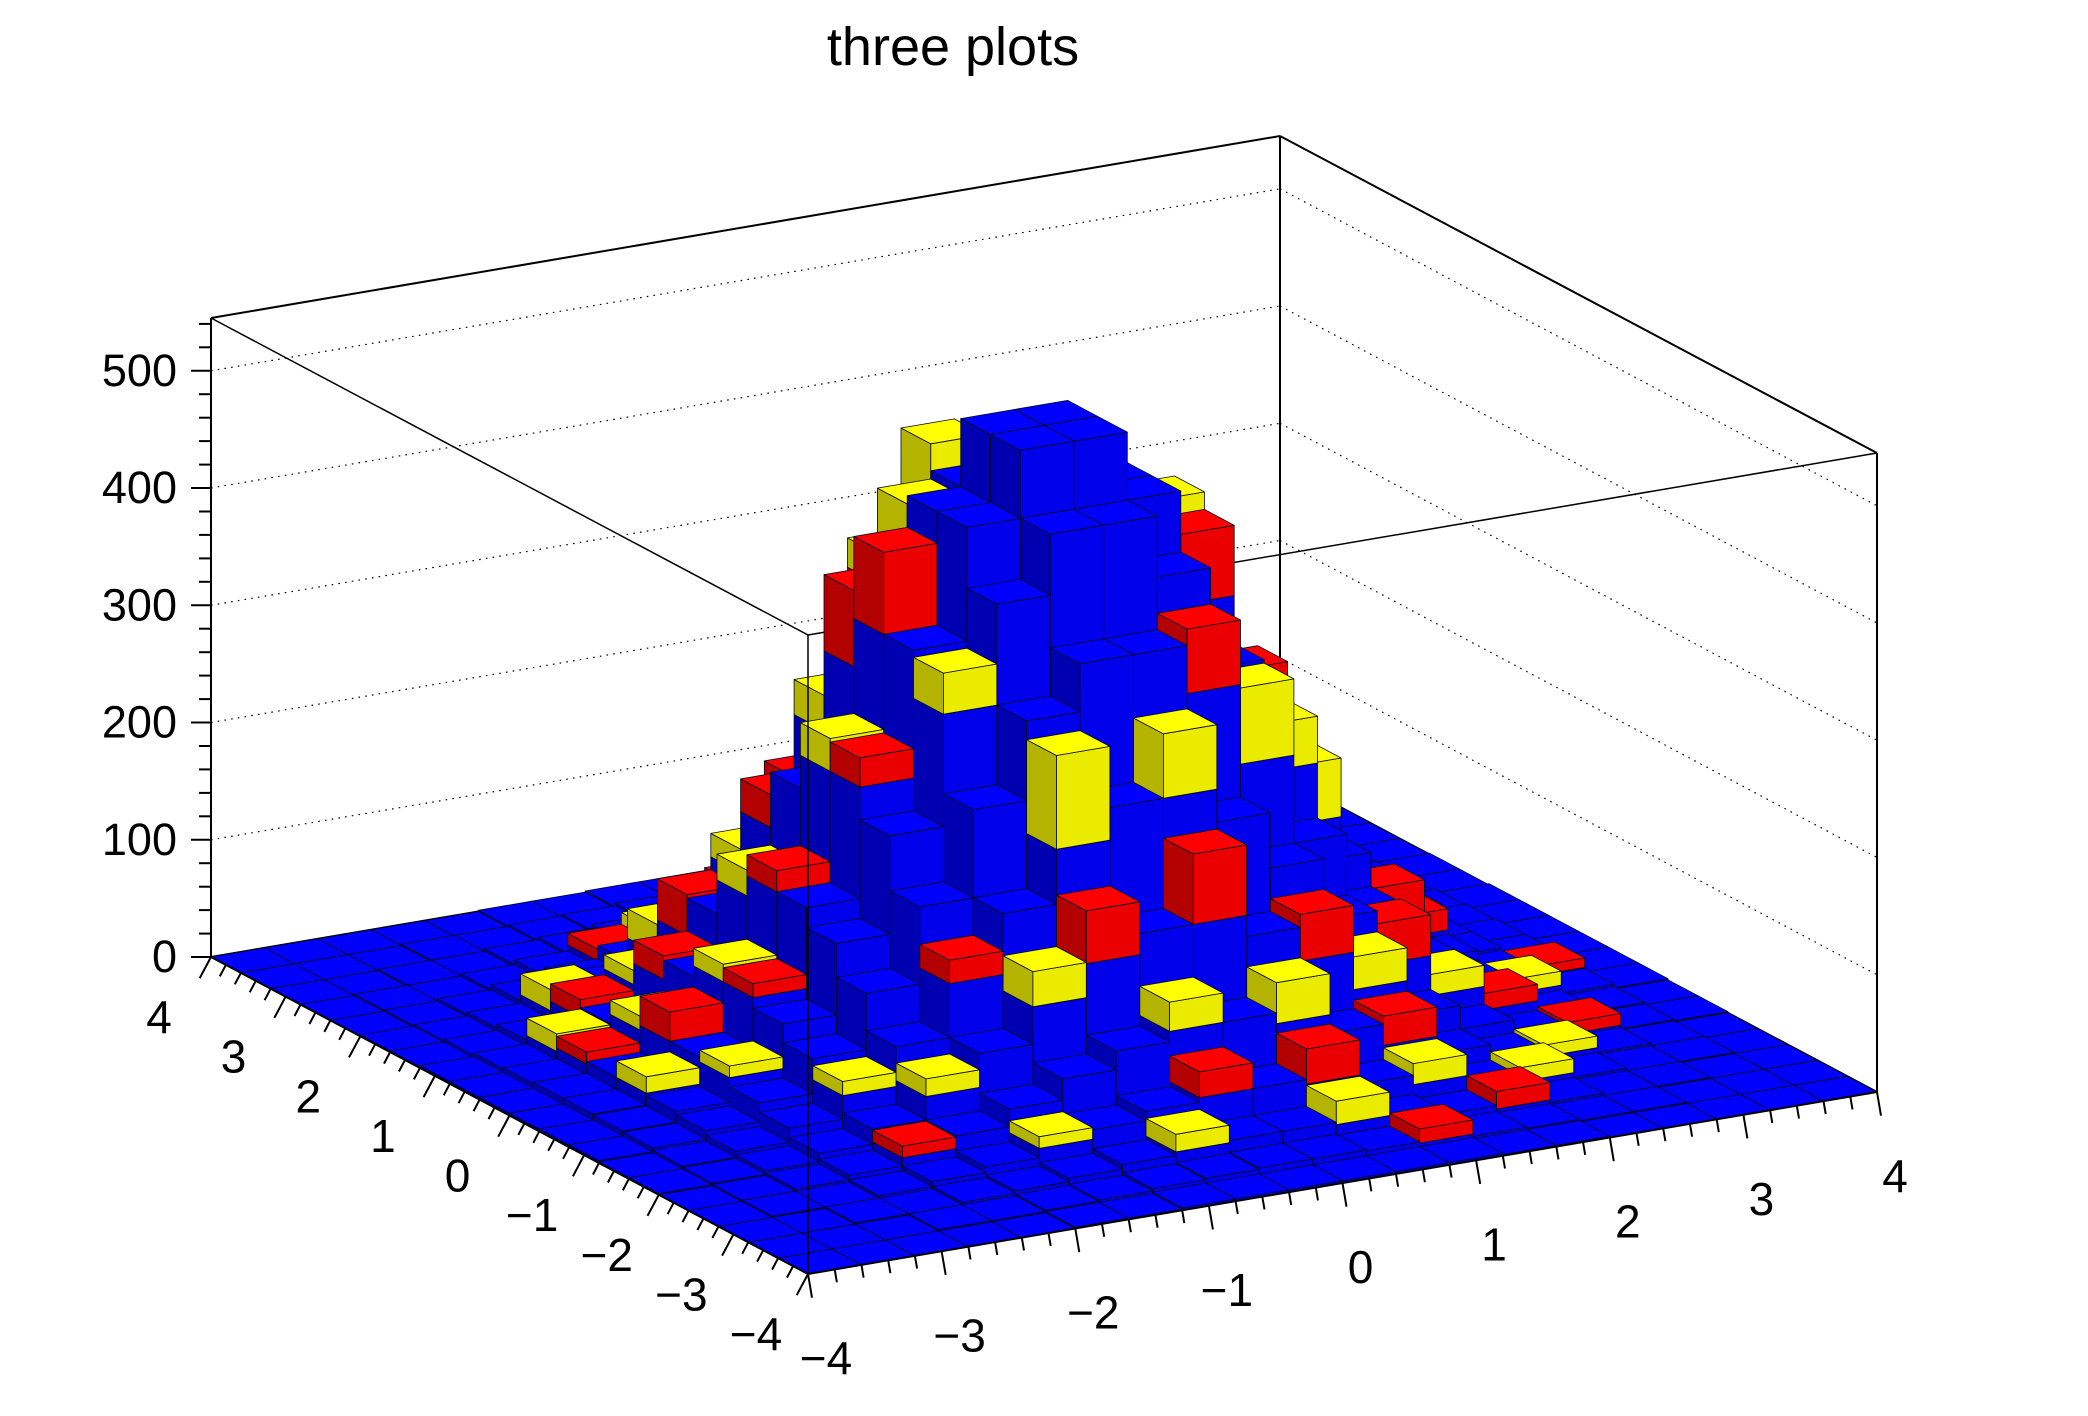 The width and height of the screenshot is (2088, 1416). Describe the element at coordinates (1227, 1290) in the screenshot. I see `x-tick-label: −1` at that location.